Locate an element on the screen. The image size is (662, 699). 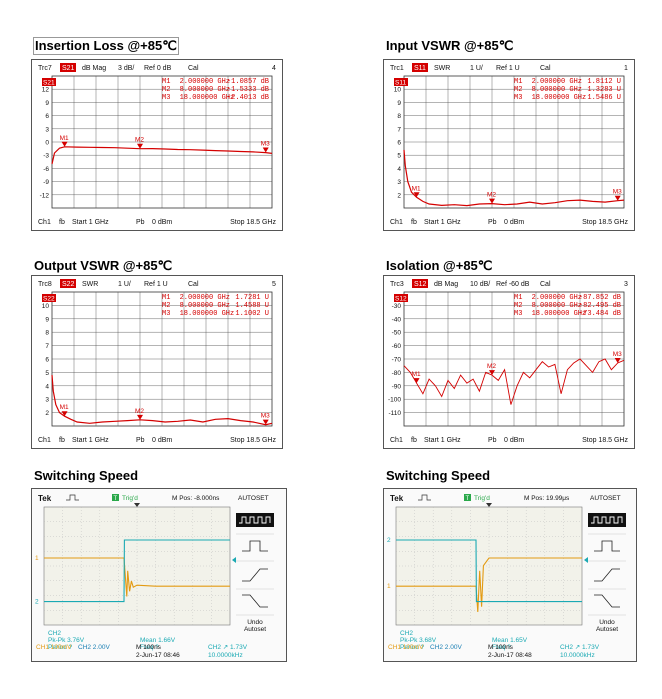
switching-speed-title-1: Switching Speed is located at coordinates (86, 475).